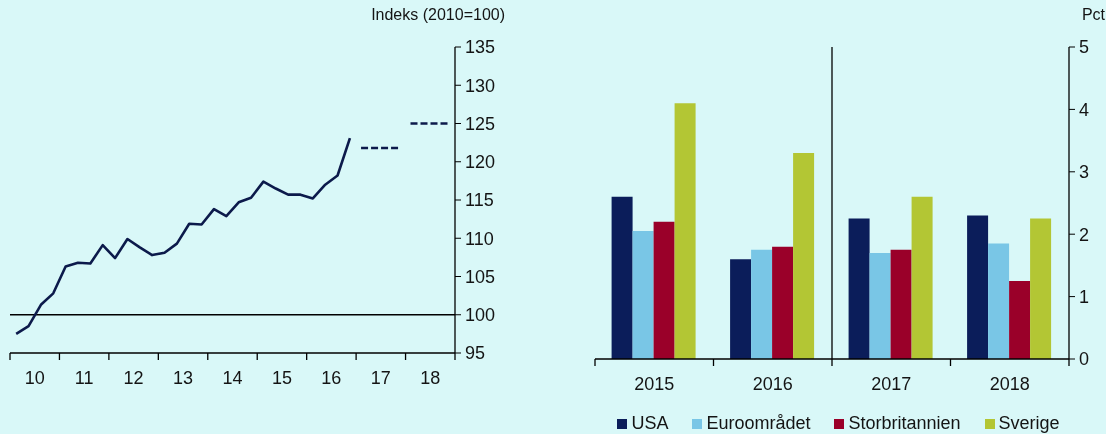  Describe the element at coordinates (438, 15) in the screenshot. I see `y-axis-title: Indeks (2010=100)` at that location.